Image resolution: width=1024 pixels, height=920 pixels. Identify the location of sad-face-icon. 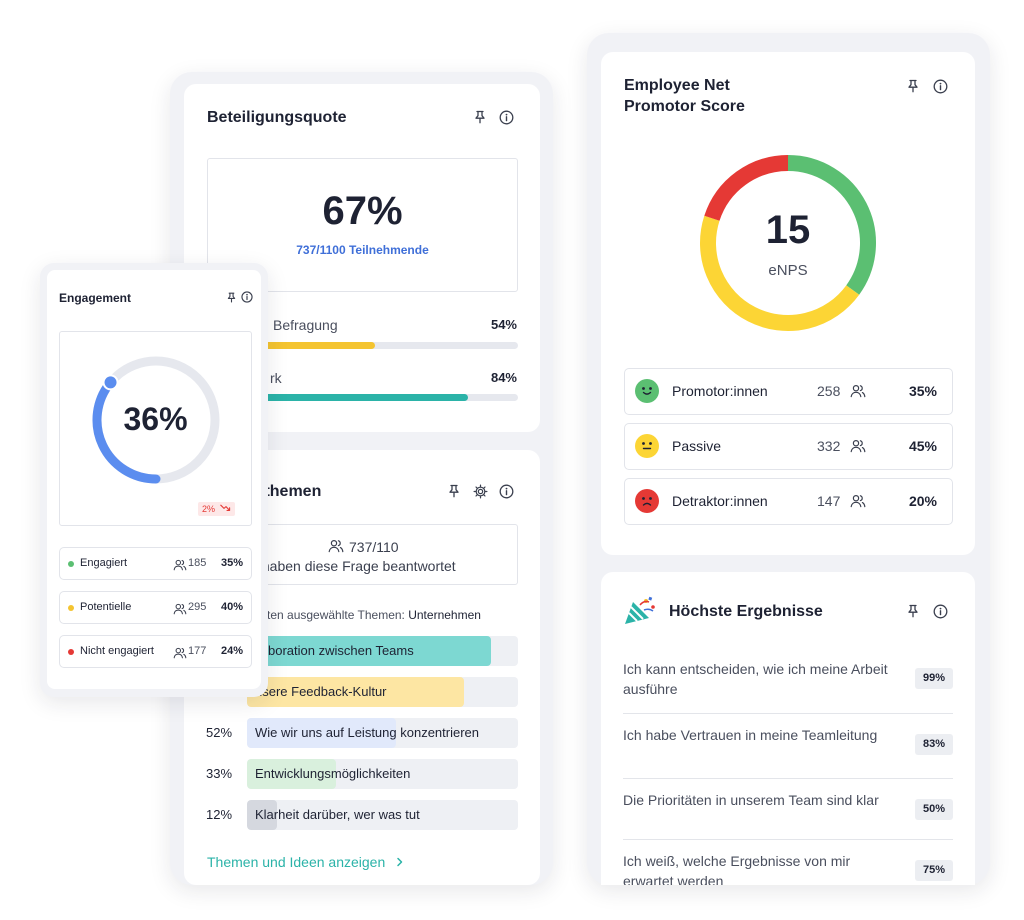
(647, 503).